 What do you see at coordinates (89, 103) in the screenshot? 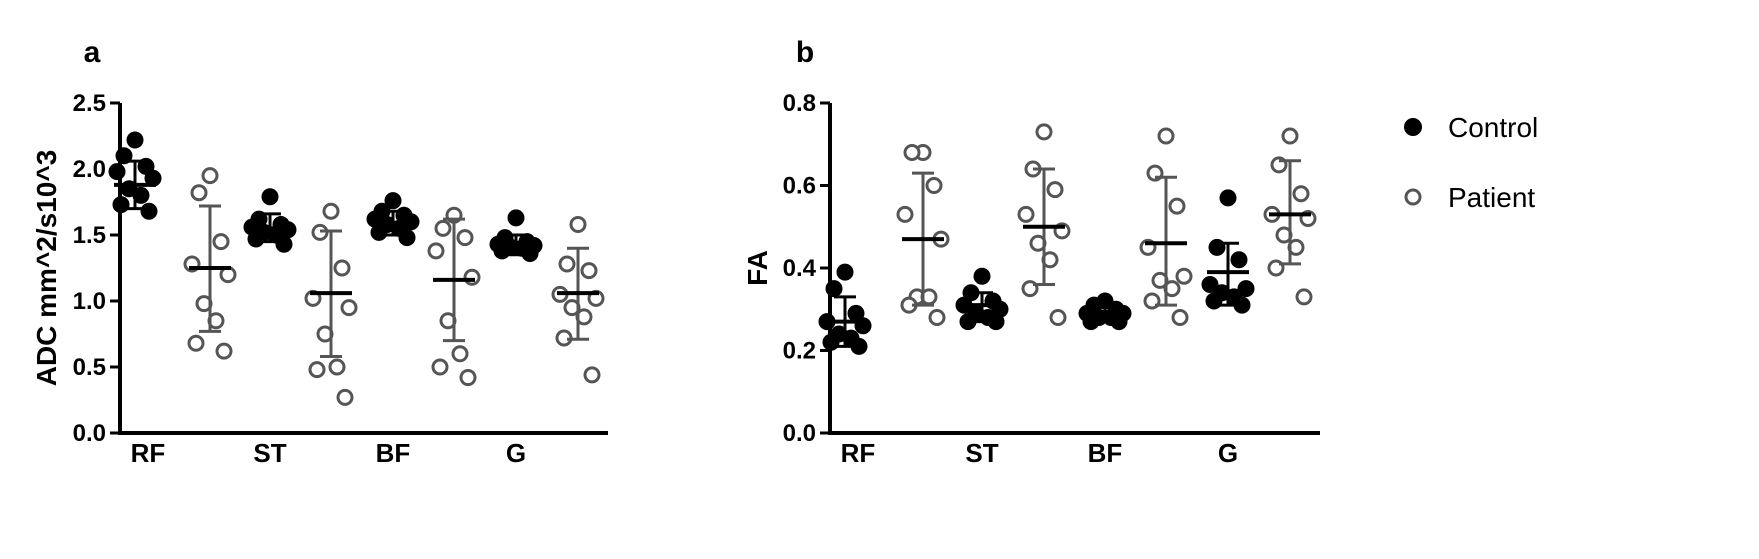
I see `panel-a-y-tick-label-5: 2.5` at bounding box center [89, 103].